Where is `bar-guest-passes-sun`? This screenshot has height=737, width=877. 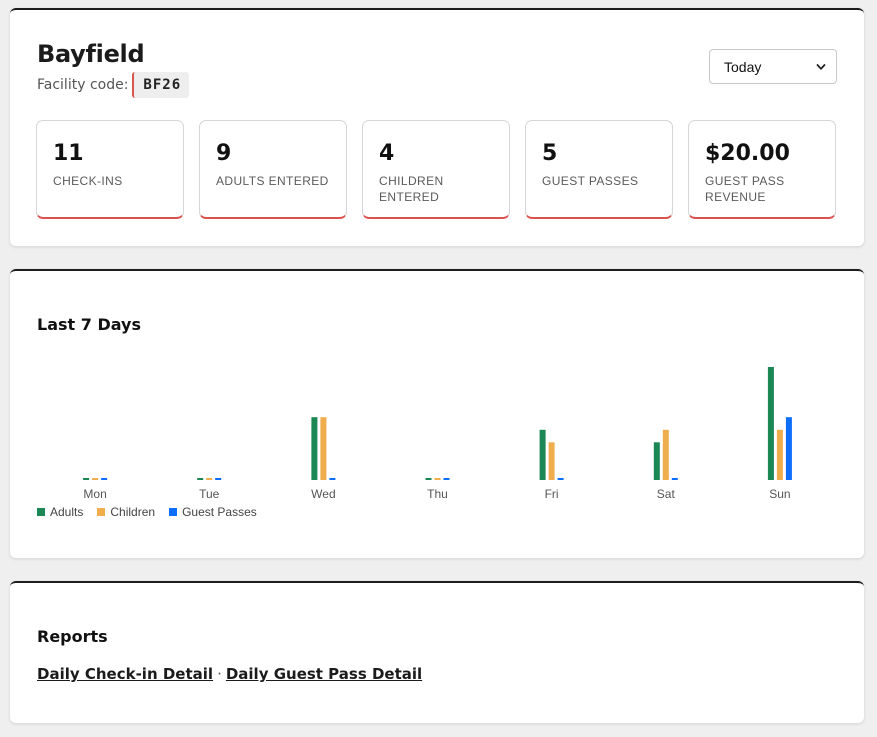
bar-guest-passes-sun is located at coordinates (788, 448).